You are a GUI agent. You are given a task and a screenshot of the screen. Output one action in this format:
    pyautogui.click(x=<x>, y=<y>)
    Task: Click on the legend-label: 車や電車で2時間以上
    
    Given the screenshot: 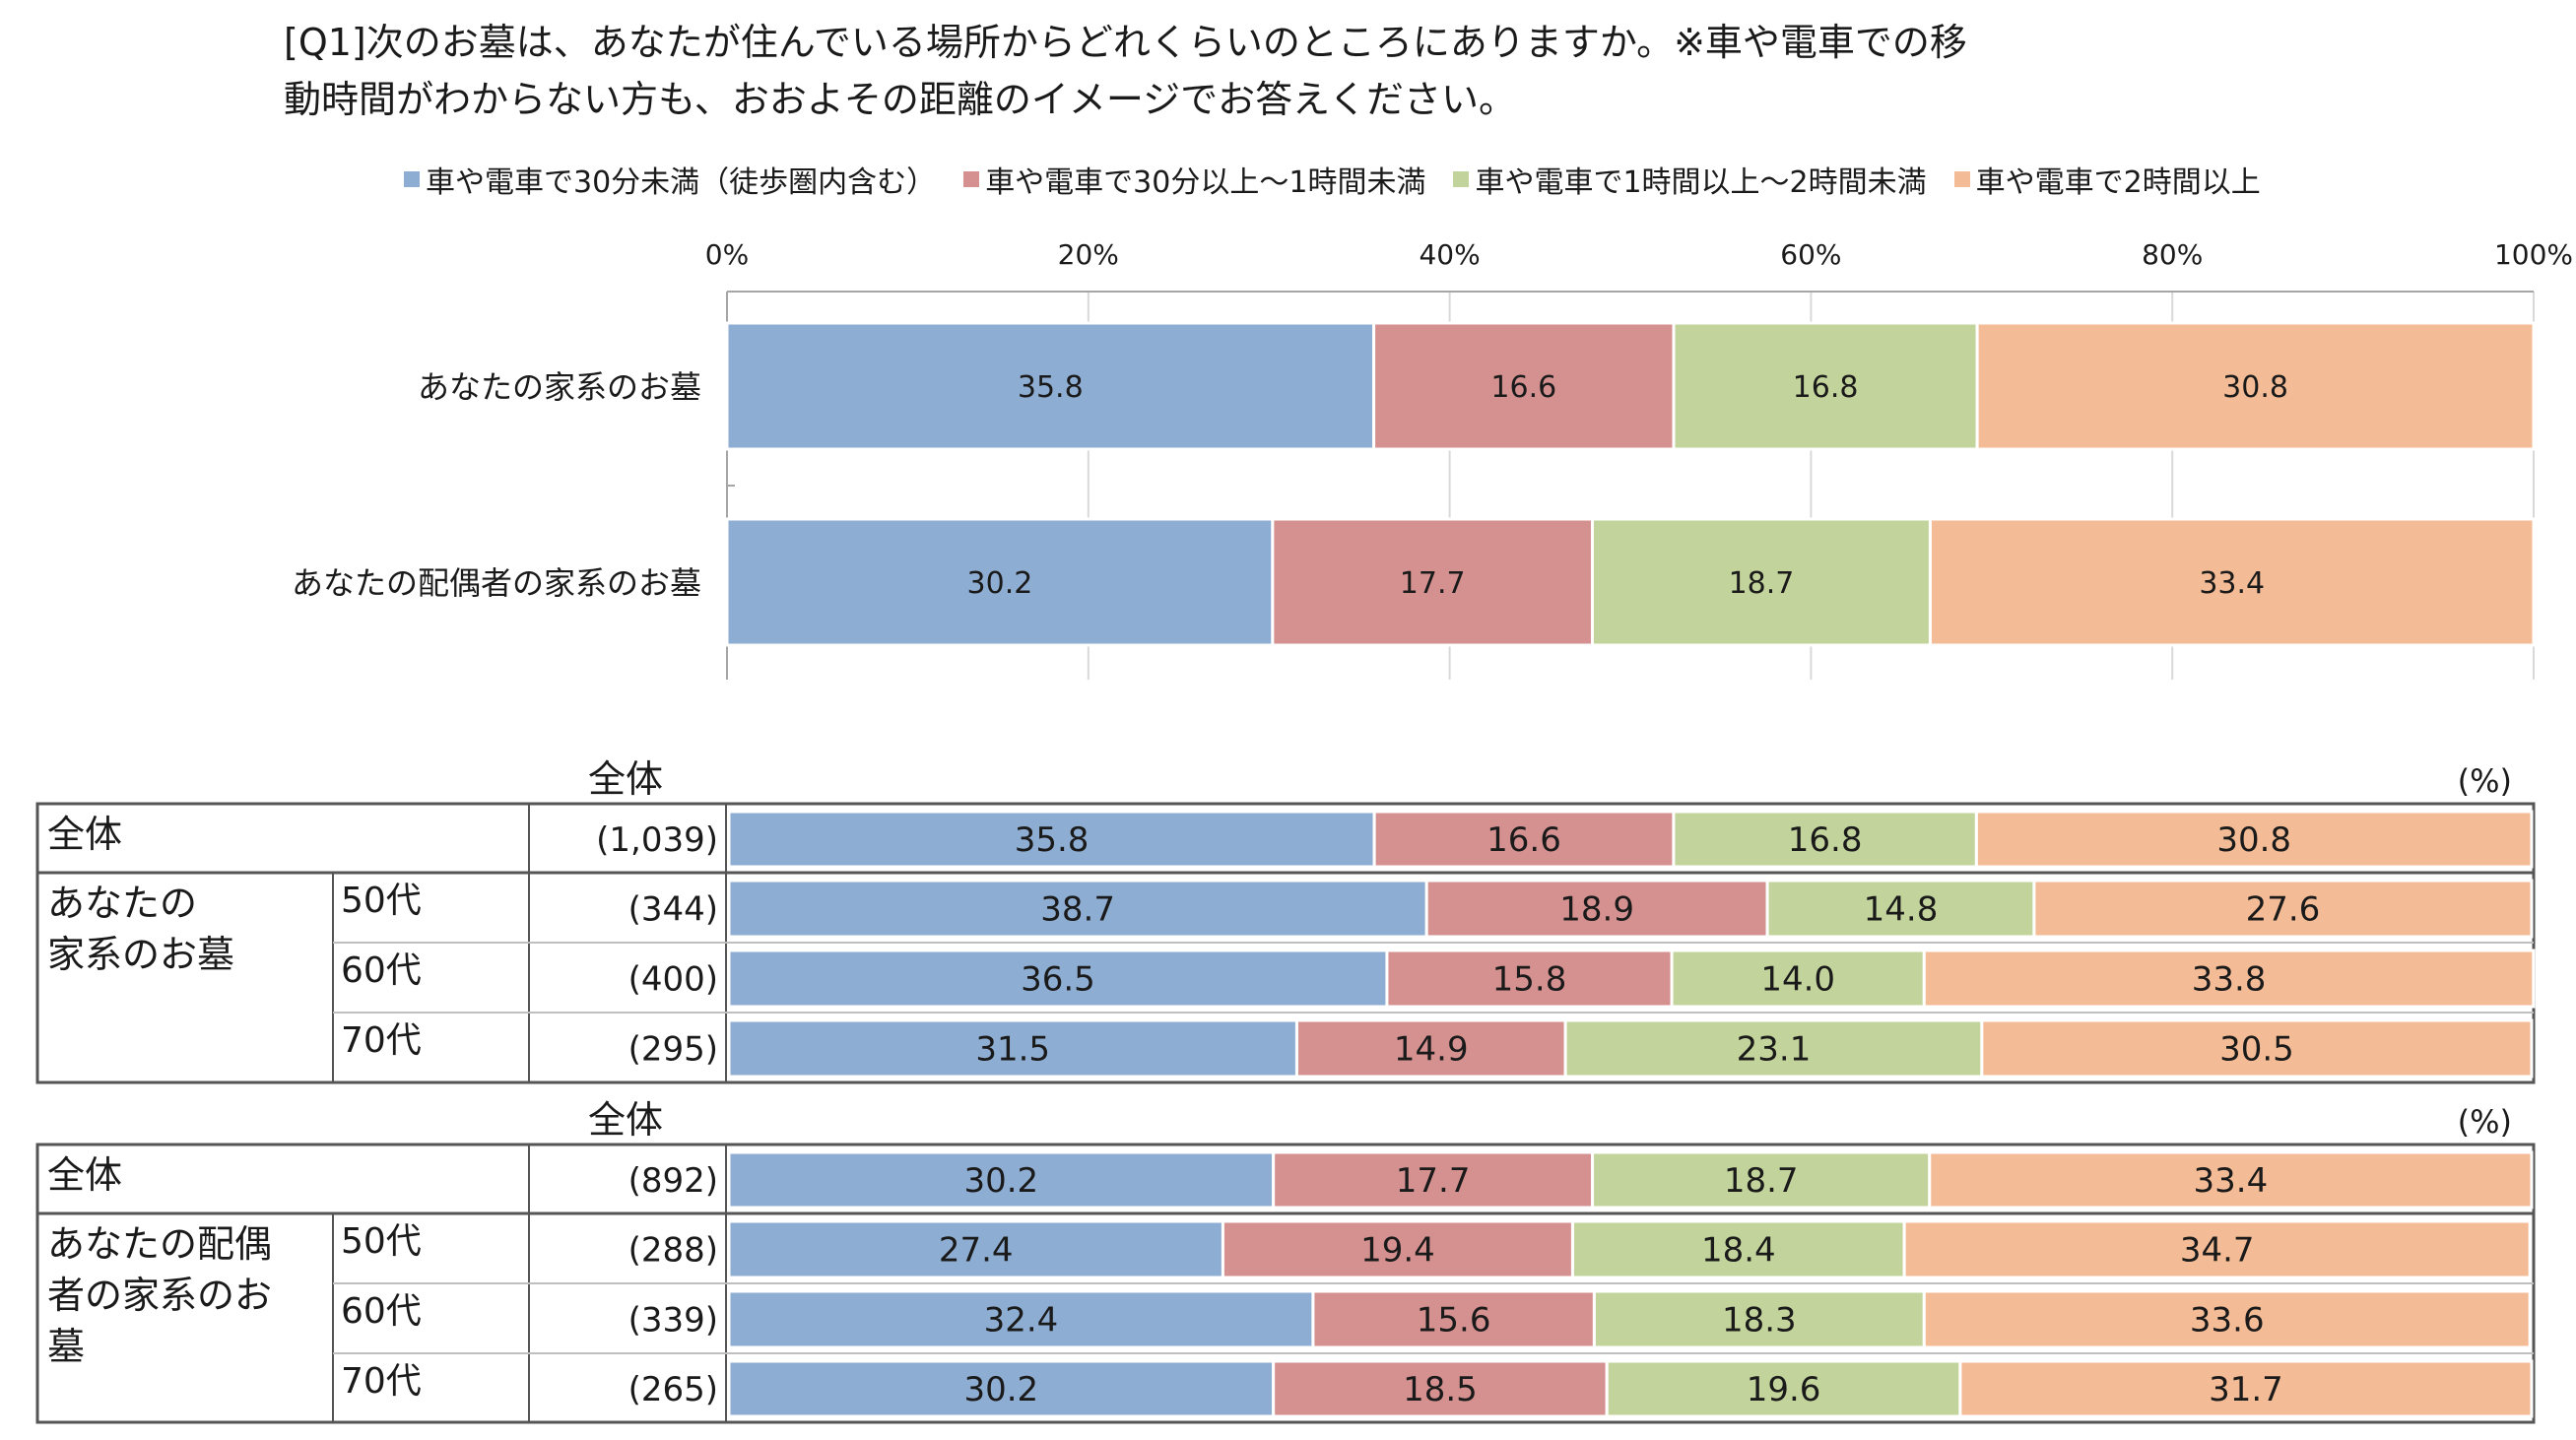 What is the action you would take?
    pyautogui.click(x=2118, y=182)
    